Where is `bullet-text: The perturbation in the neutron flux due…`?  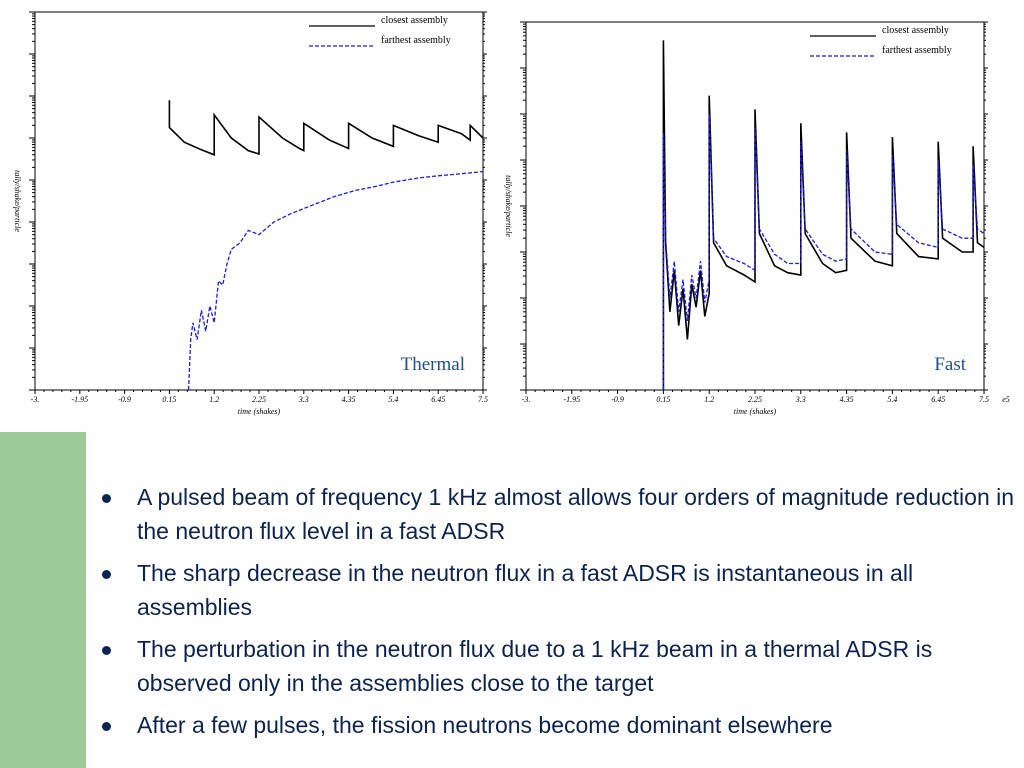
bullet-text: The perturbation in the neutron flux due… is located at coordinates (535, 666).